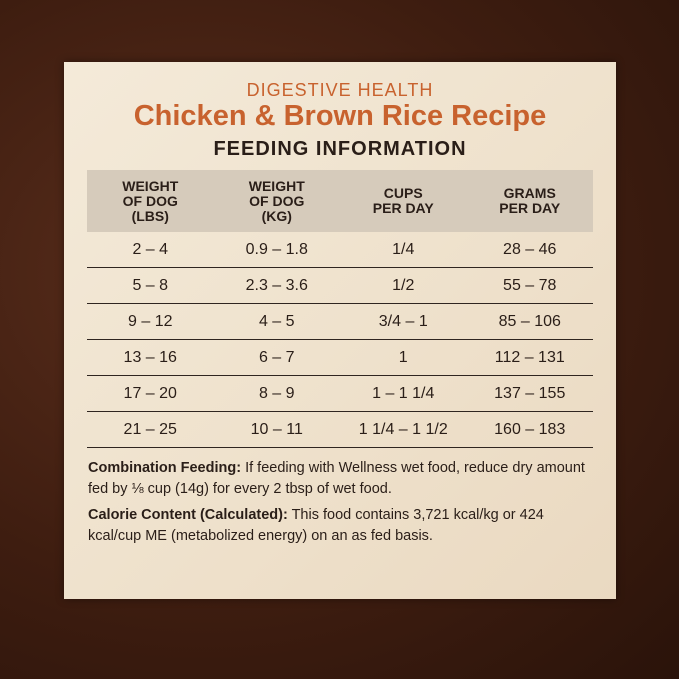 This screenshot has width=679, height=679. I want to click on table-cell: 13 – 16, so click(150, 357).